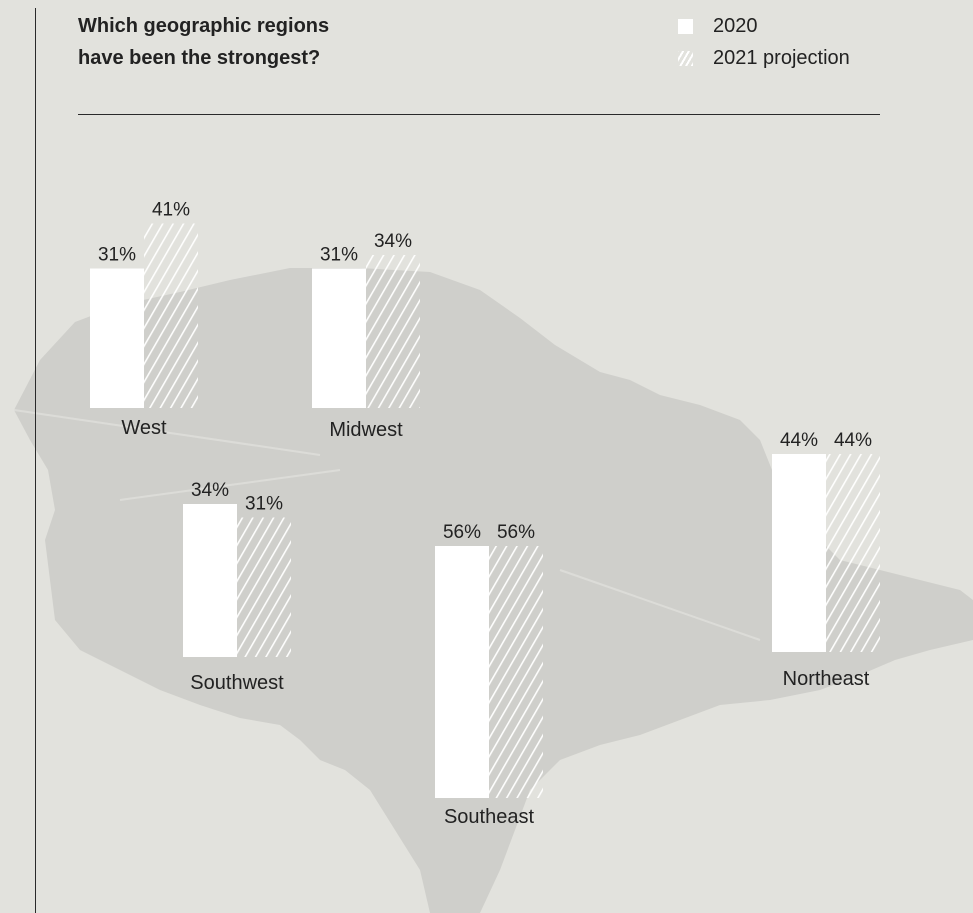  Describe the element at coordinates (764, 26) in the screenshot. I see `legend-item-2020: 2020` at that location.